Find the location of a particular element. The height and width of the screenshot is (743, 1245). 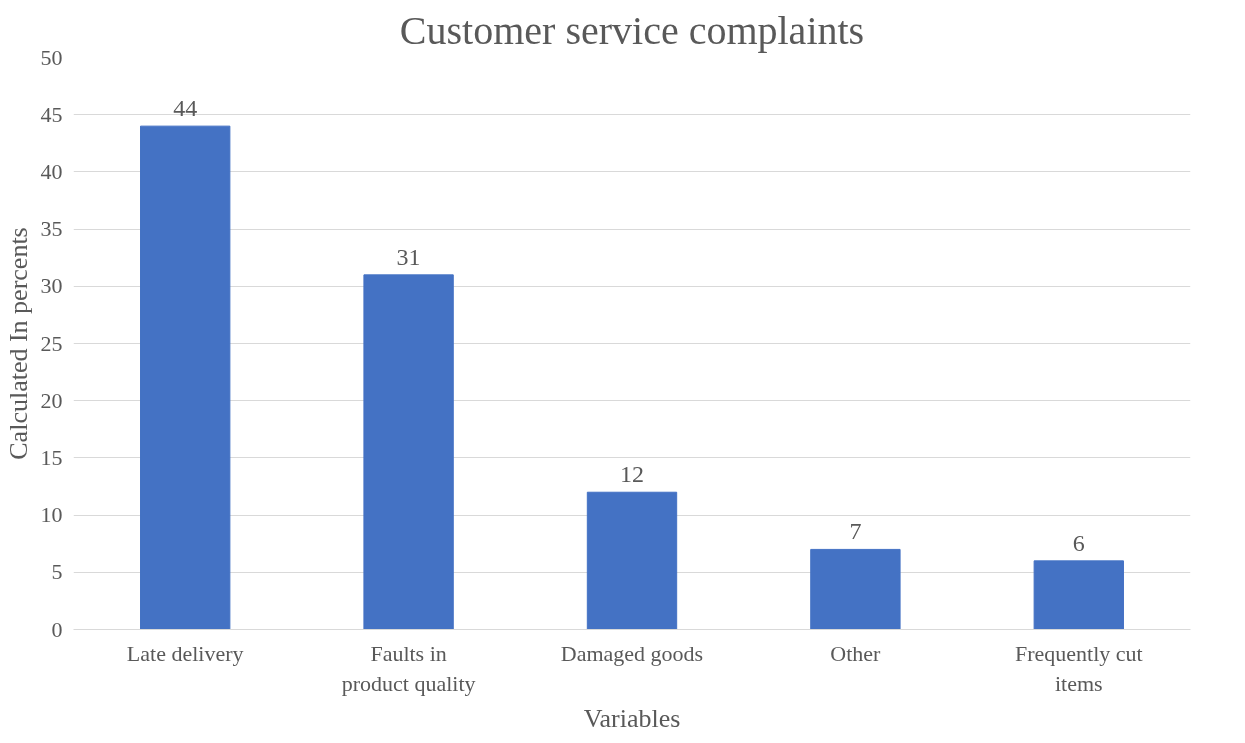

x-axis-title: Variables is located at coordinates (632, 718).